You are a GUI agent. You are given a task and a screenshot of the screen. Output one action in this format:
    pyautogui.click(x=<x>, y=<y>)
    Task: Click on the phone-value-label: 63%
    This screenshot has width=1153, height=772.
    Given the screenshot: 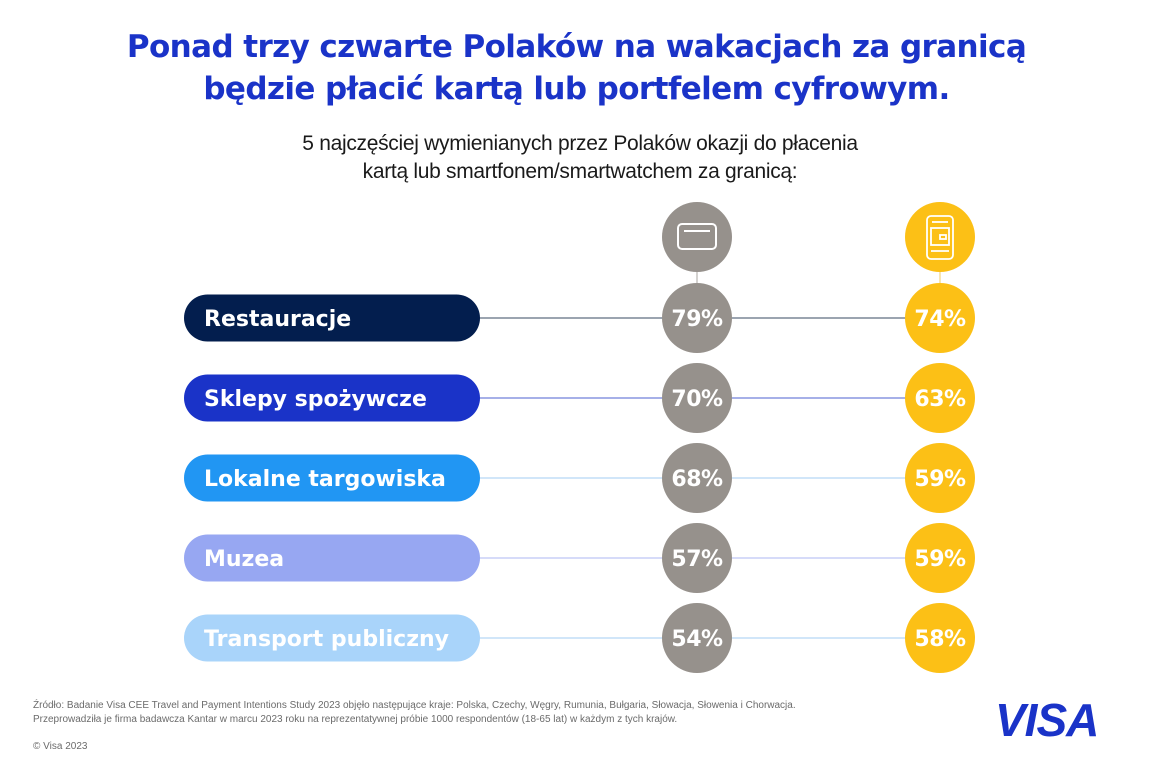 What is the action you would take?
    pyautogui.click(x=940, y=399)
    